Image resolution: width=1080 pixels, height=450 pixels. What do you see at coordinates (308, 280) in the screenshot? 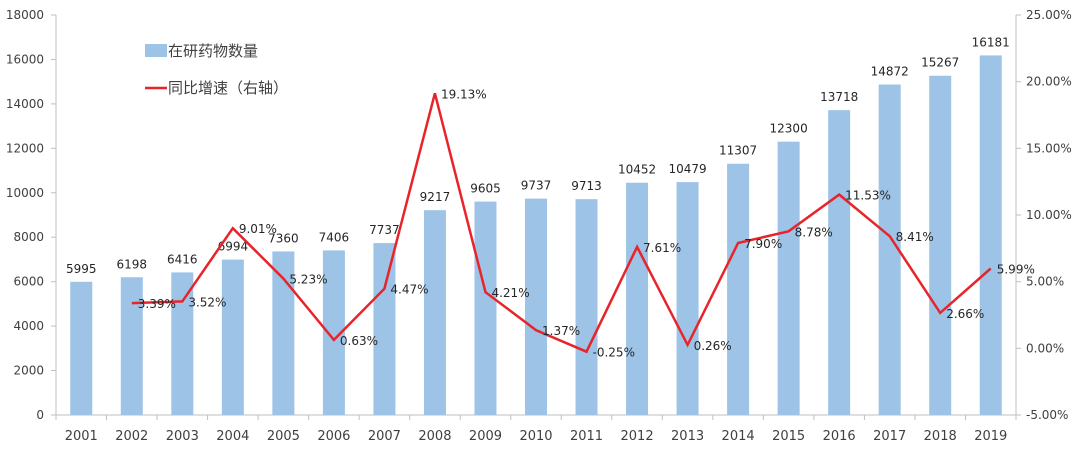
I see `line-data-label: 5.23%` at bounding box center [308, 280].